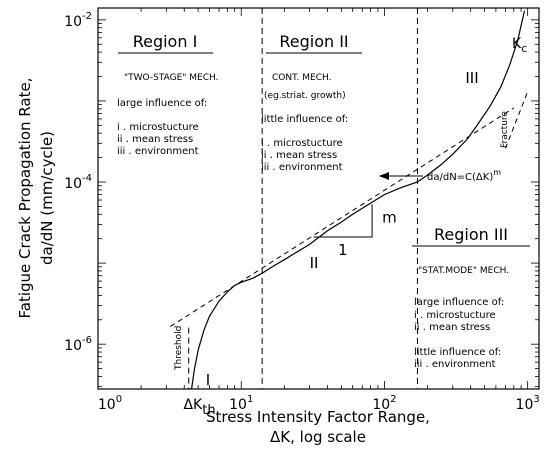 The image size is (560, 463). What do you see at coordinates (457, 352) in the screenshot?
I see `region-3-influence-2: little influence of:` at bounding box center [457, 352].